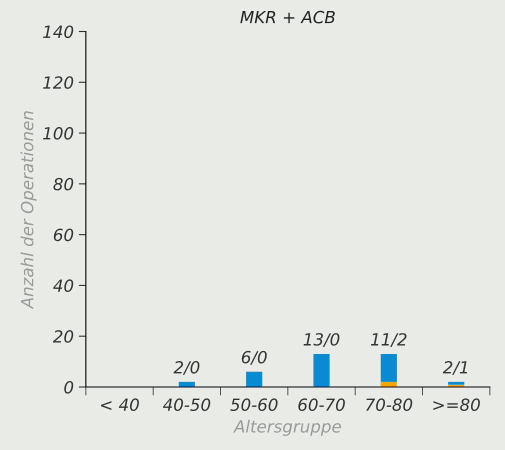 The width and height of the screenshot is (505, 450). Describe the element at coordinates (63, 336) in the screenshot. I see `y-tick-label: 20` at that location.